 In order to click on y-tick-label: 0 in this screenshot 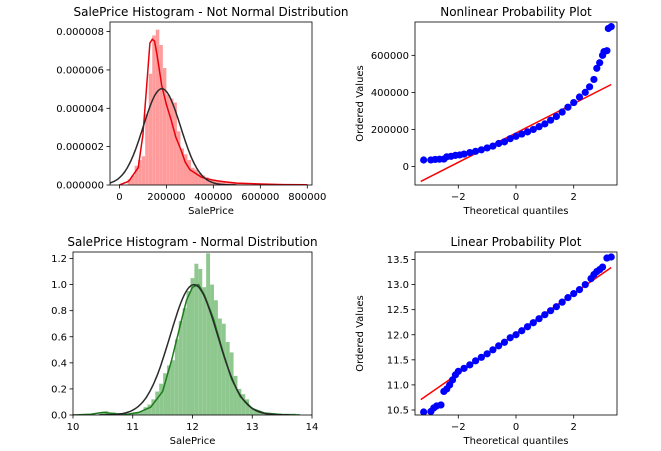, I will do `click(406, 167)`.